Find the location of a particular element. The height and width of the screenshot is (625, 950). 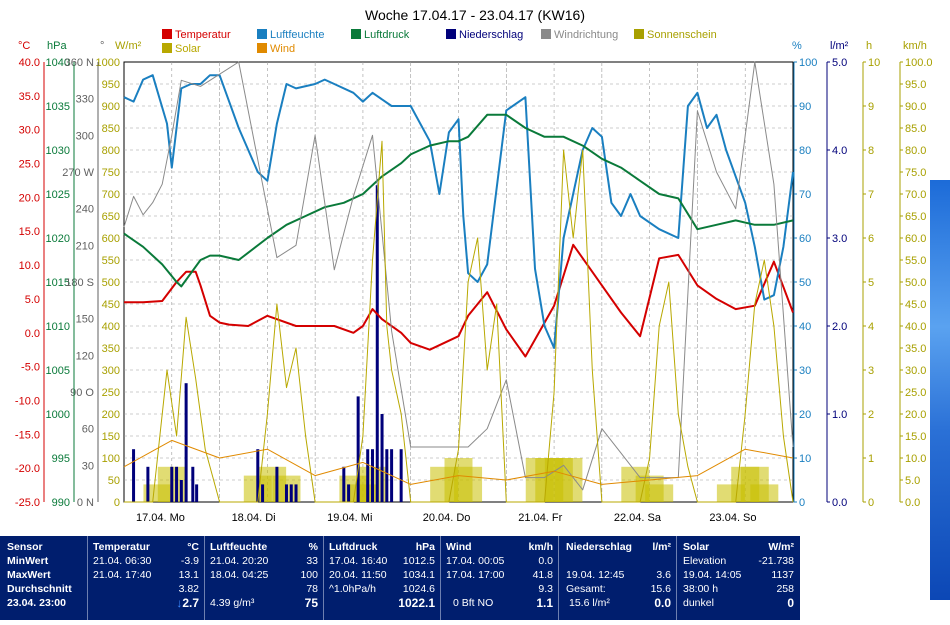

stats-label-avg: Durchschnitt is located at coordinates (39, 589).